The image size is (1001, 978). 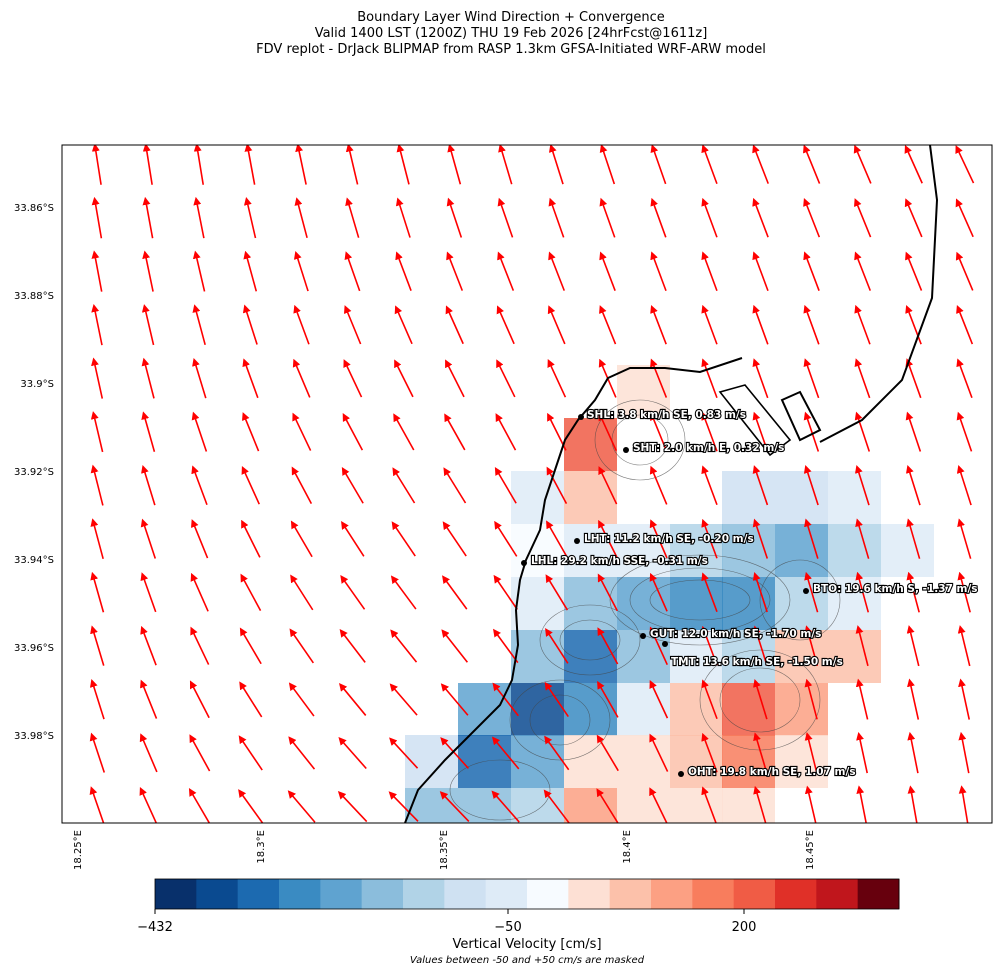 I want to click on lat-label: 33.98°S, so click(x=34, y=736).